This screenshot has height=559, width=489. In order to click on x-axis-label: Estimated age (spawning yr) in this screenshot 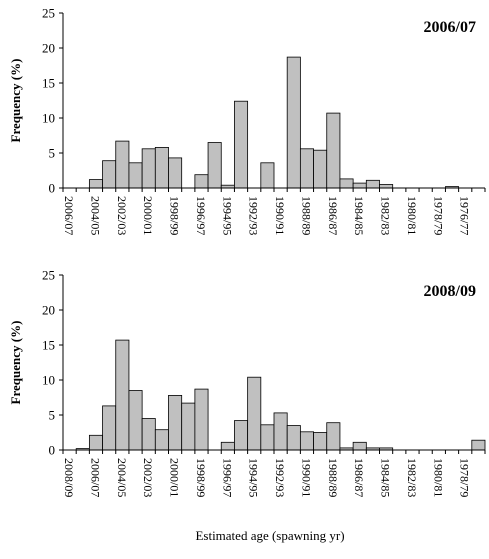, I will do `click(269, 535)`.